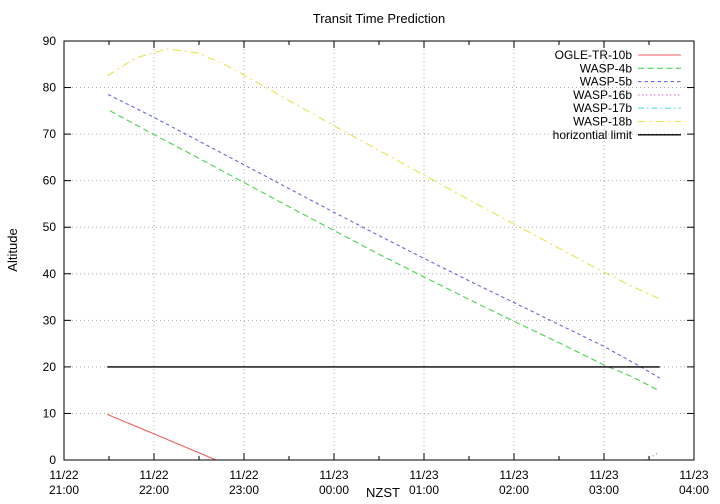 The width and height of the screenshot is (720, 504). Describe the element at coordinates (154, 490) in the screenshot. I see `x-tick-label-time: 22:00` at that location.